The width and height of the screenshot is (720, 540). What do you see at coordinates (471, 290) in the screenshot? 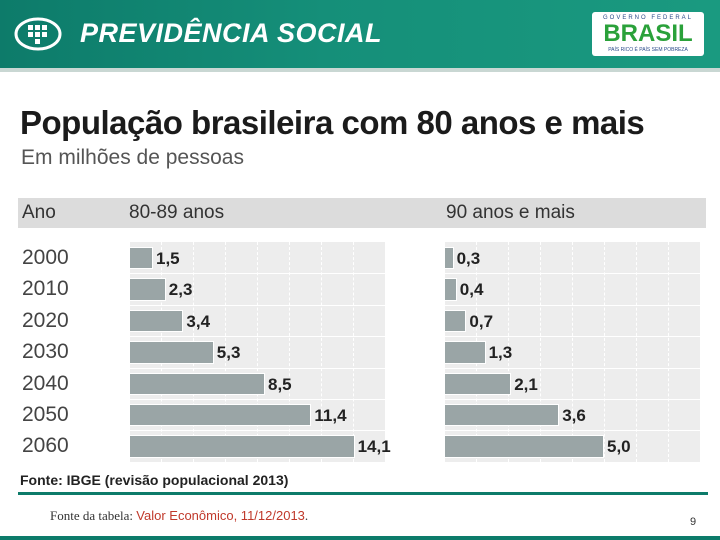
I see `bar-value-label: 0,4` at bounding box center [471, 290].